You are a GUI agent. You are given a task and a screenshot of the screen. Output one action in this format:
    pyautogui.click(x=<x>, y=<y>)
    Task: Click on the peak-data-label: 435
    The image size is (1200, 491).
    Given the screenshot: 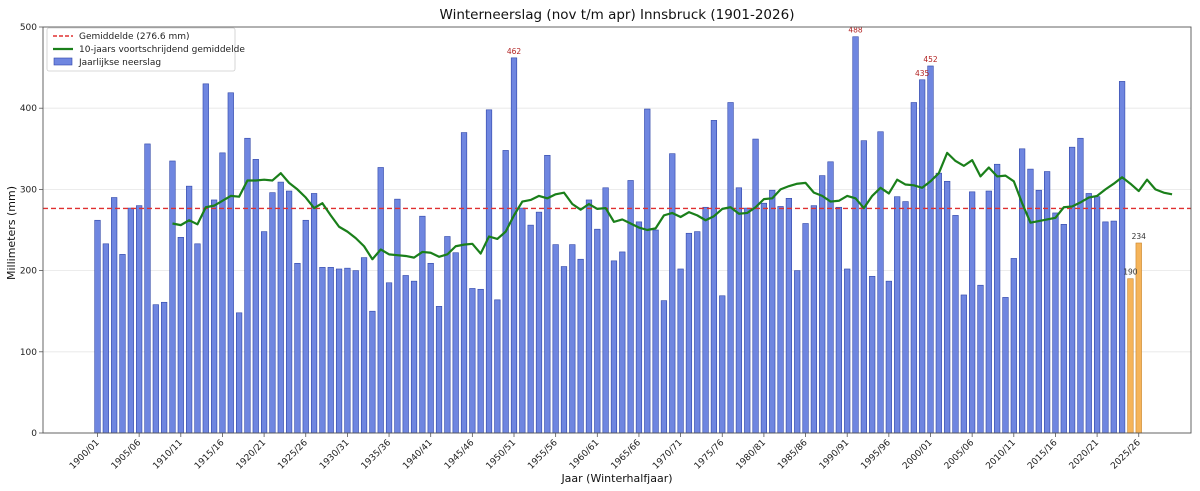 What is the action you would take?
    pyautogui.click(x=922, y=73)
    